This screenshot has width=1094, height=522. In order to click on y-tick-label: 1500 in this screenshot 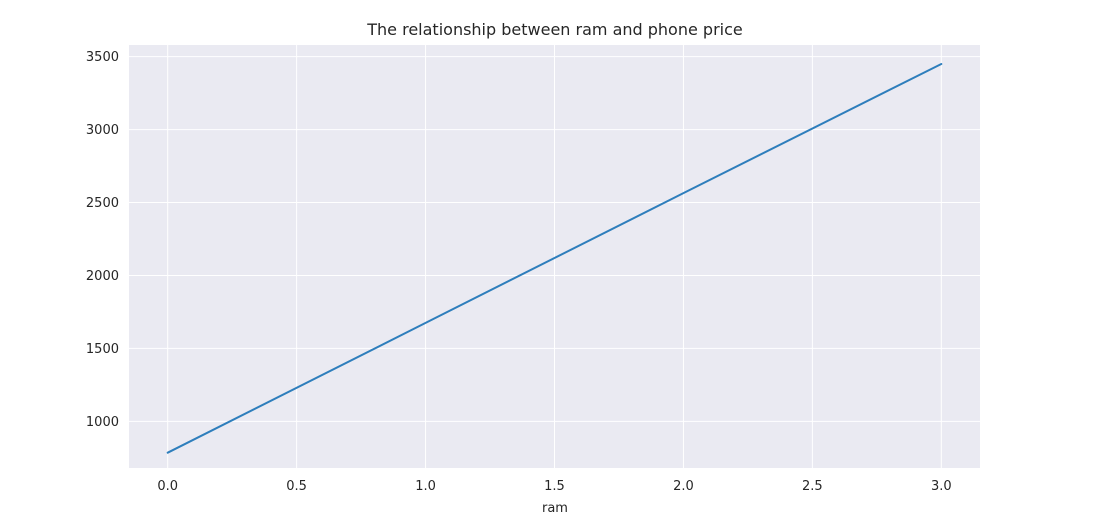, I will do `click(102, 349)`.